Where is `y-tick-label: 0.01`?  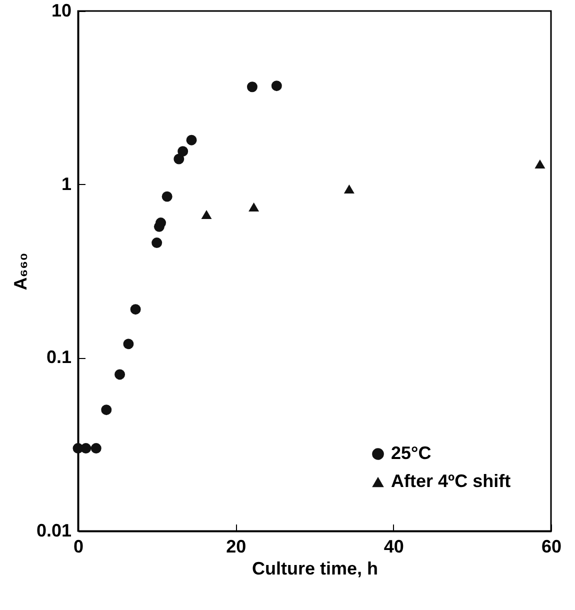 y-tick-label: 0.01 is located at coordinates (54, 530).